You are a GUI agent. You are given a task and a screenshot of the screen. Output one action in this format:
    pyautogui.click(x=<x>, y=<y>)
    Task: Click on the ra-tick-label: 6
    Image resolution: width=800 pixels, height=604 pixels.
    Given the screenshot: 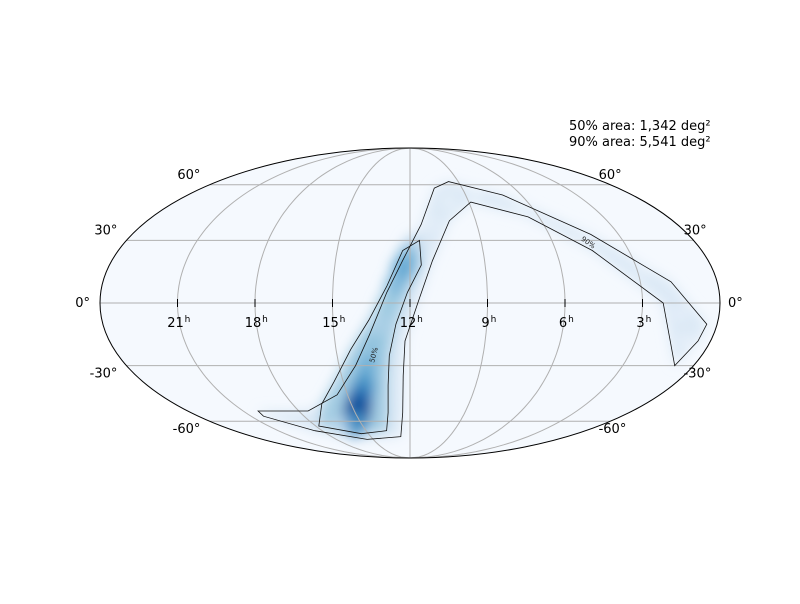 What is the action you would take?
    pyautogui.click(x=563, y=323)
    